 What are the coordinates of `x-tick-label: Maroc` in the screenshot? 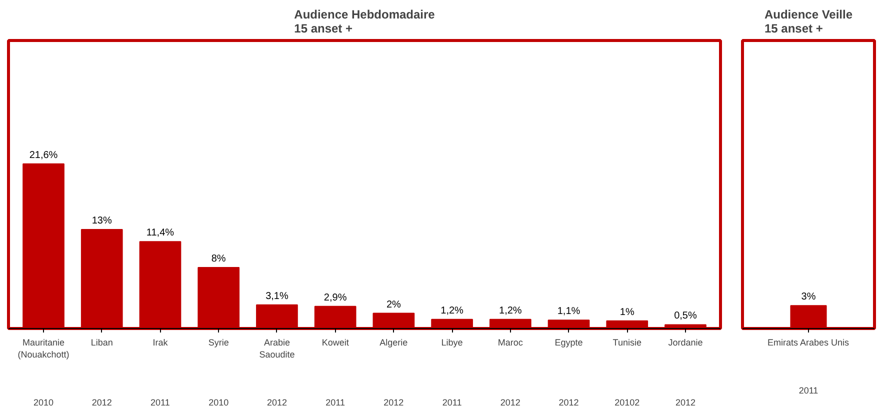 It's located at (511, 343).